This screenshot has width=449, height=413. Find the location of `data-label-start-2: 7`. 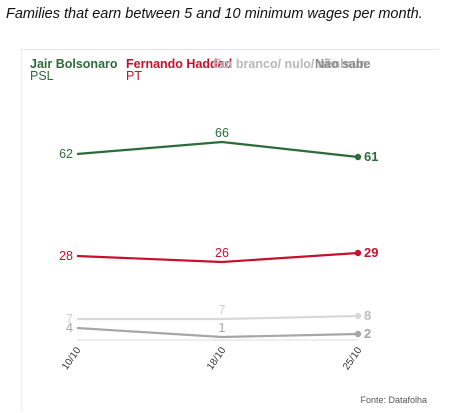

data-label-start-2: 7 is located at coordinates (69, 319).